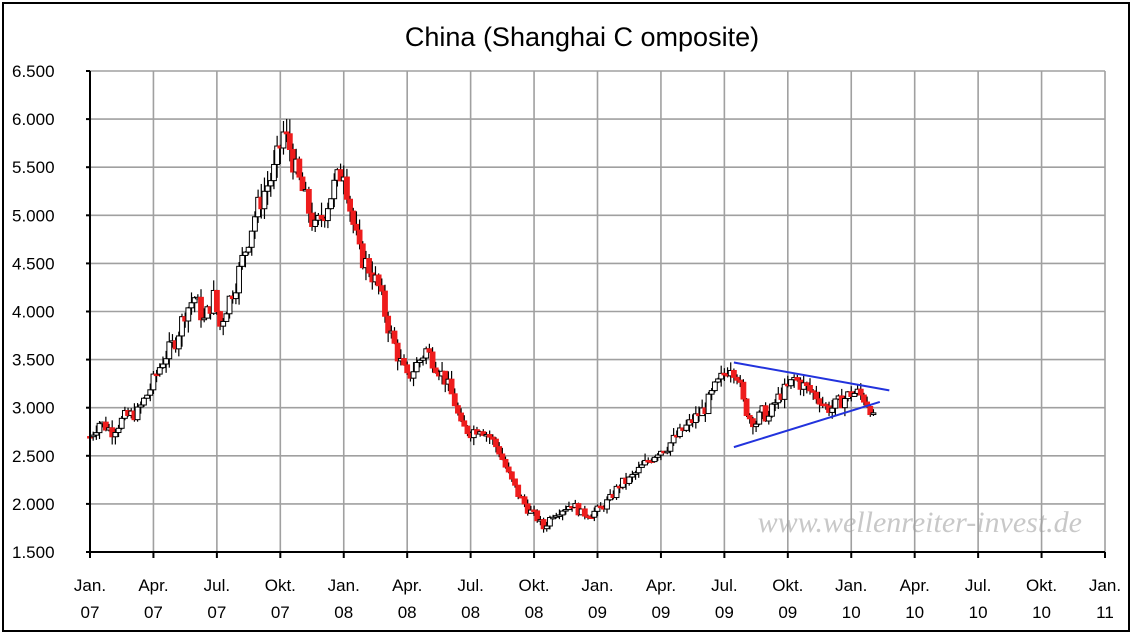  Describe the element at coordinates (33, 263) in the screenshot. I see `y-tick-label: 4.500` at that location.